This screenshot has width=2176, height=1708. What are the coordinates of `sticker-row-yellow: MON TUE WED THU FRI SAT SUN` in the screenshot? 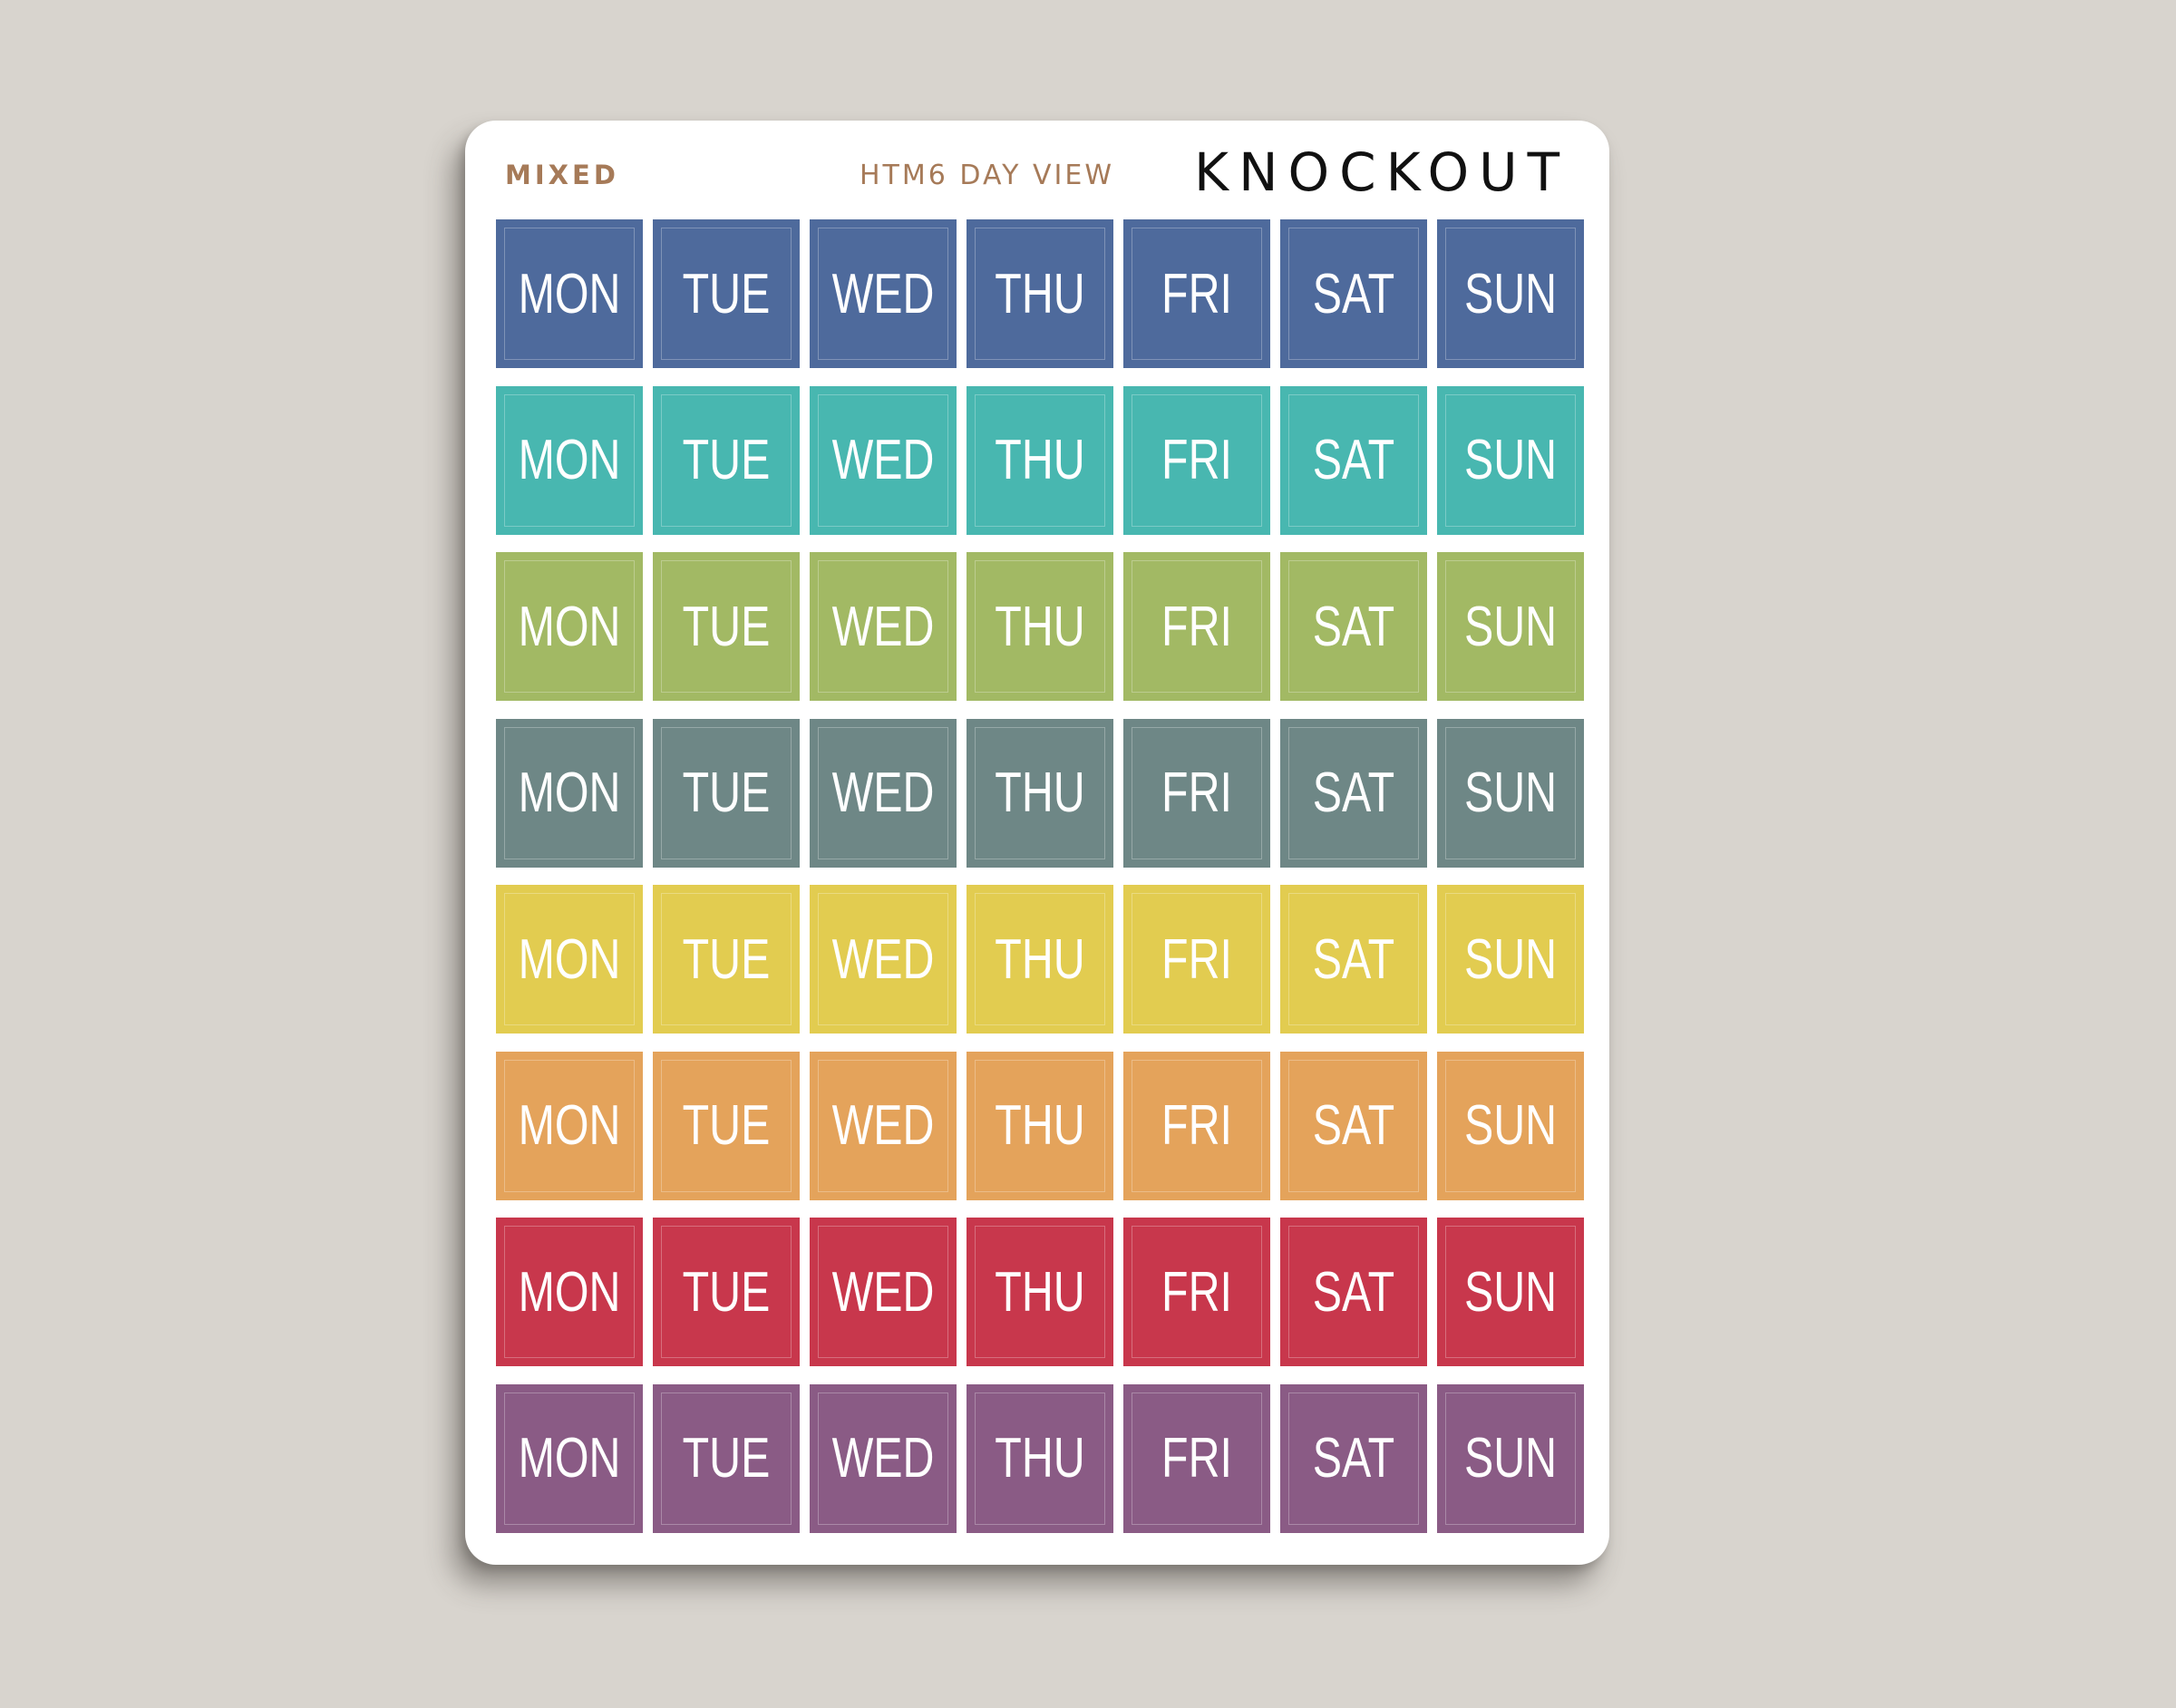 It's located at (1040, 959).